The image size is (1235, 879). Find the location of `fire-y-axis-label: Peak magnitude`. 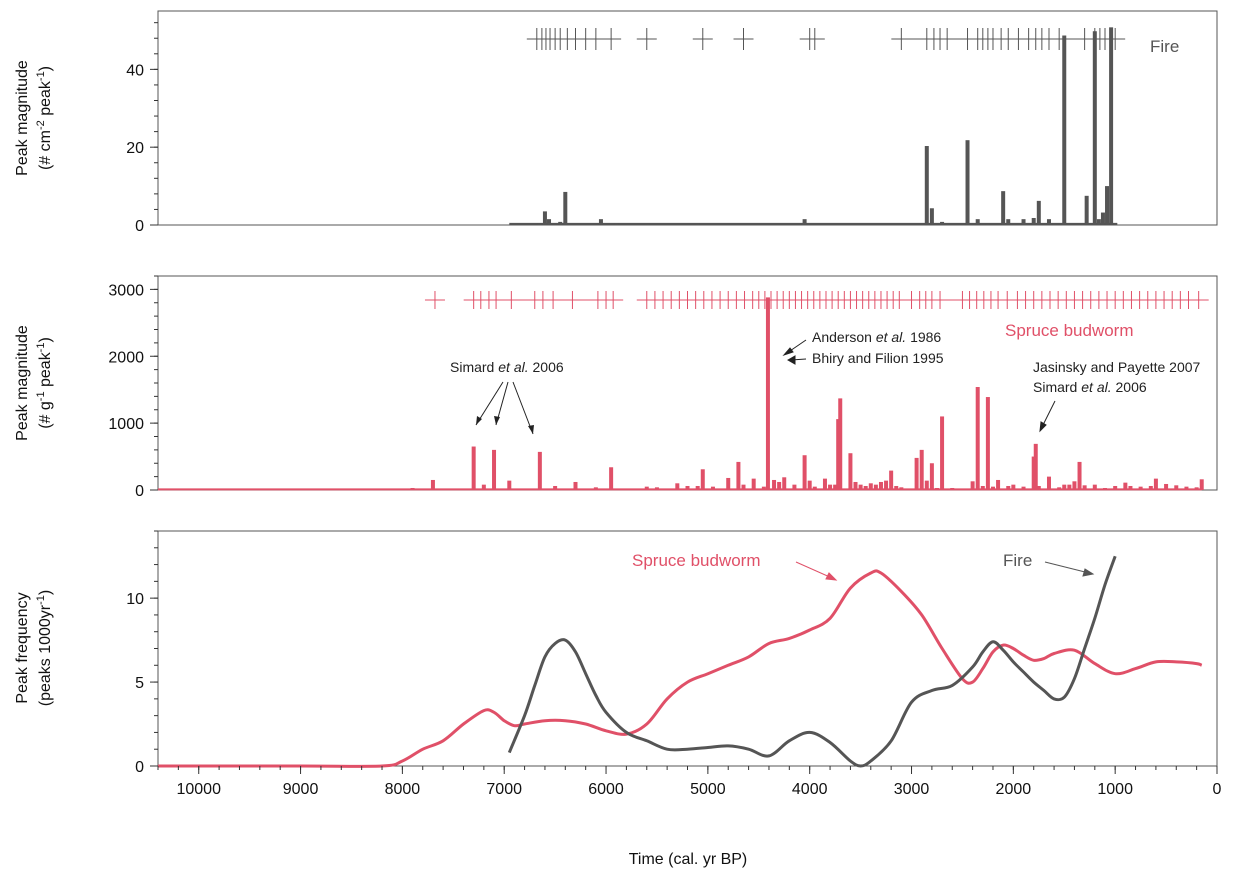

fire-y-axis-label: Peak magnitude is located at coordinates (22, 118).